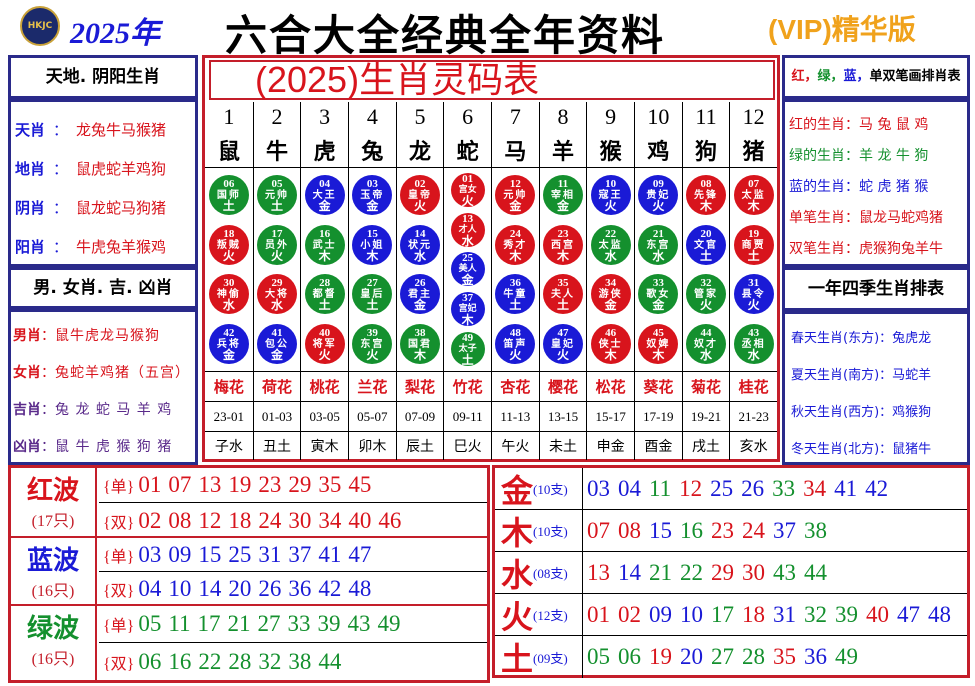 Image resolution: width=975 pixels, height=686 pixels. What do you see at coordinates (539, 489) in the screenshot?
I see `element-label: 金 (10支)` at bounding box center [539, 489].